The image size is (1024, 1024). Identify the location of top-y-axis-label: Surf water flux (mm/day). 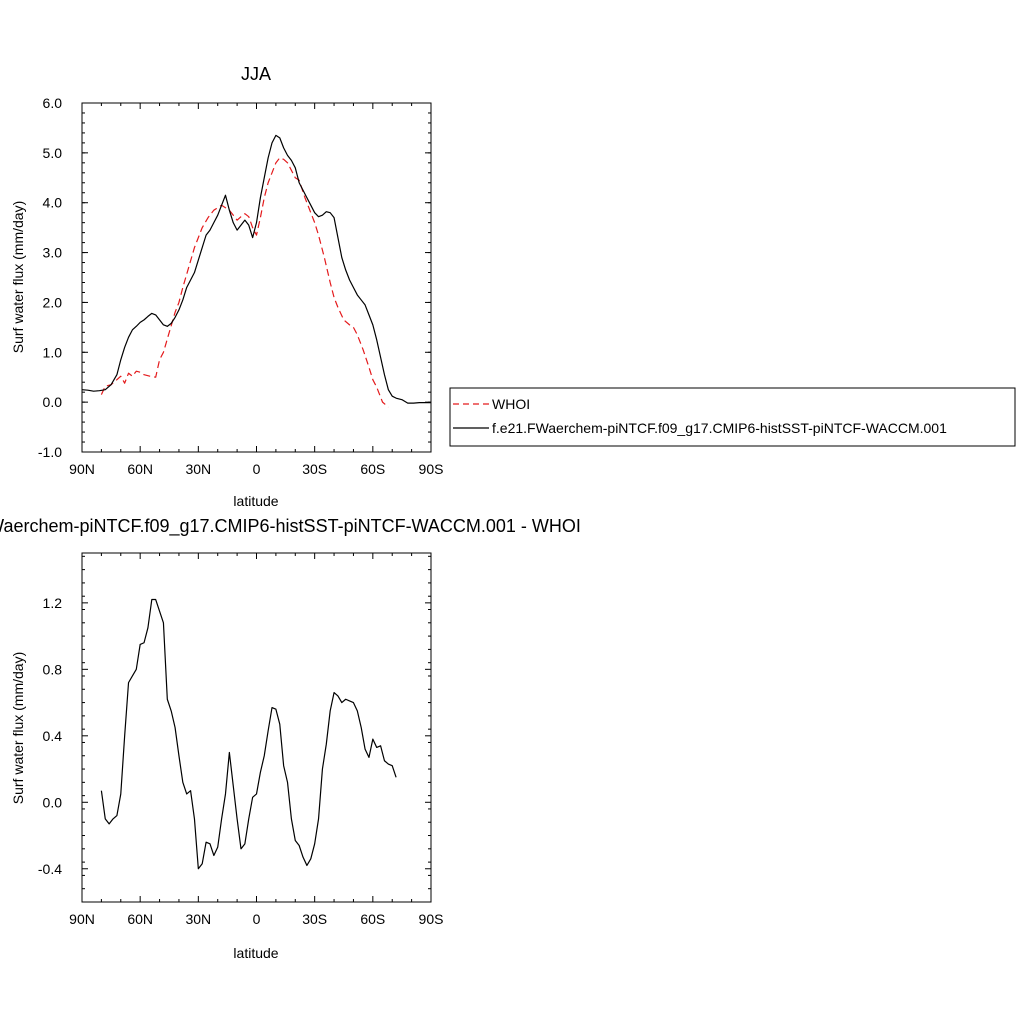
(18, 277).